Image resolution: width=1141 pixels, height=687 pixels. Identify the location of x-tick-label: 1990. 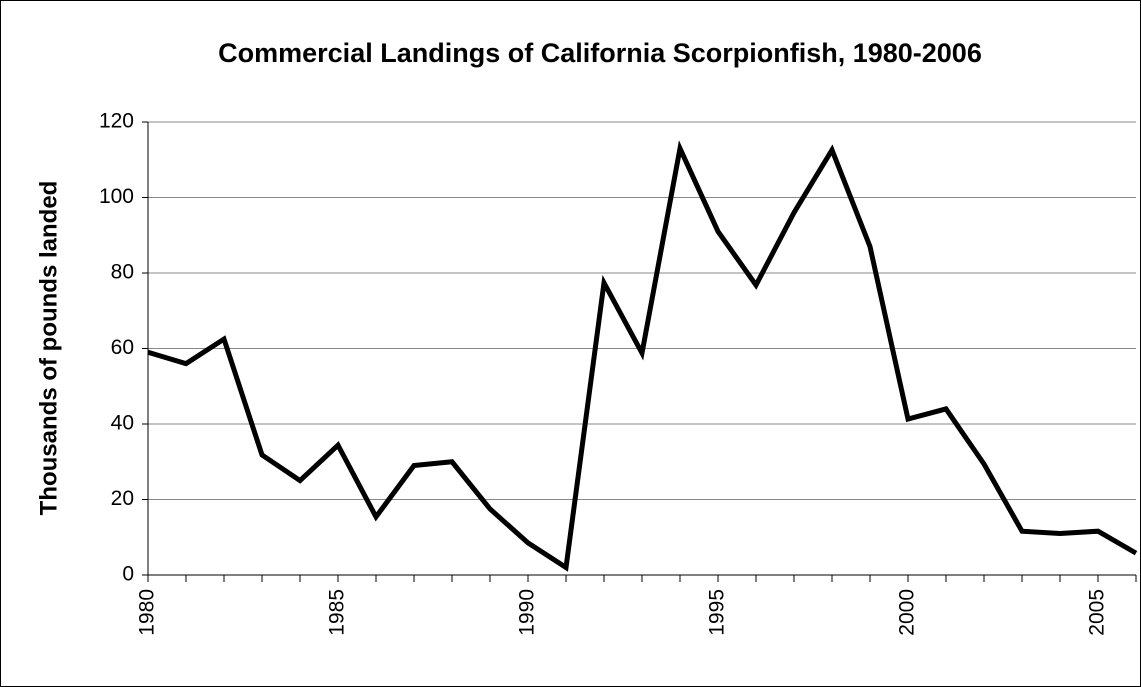
(527, 612).